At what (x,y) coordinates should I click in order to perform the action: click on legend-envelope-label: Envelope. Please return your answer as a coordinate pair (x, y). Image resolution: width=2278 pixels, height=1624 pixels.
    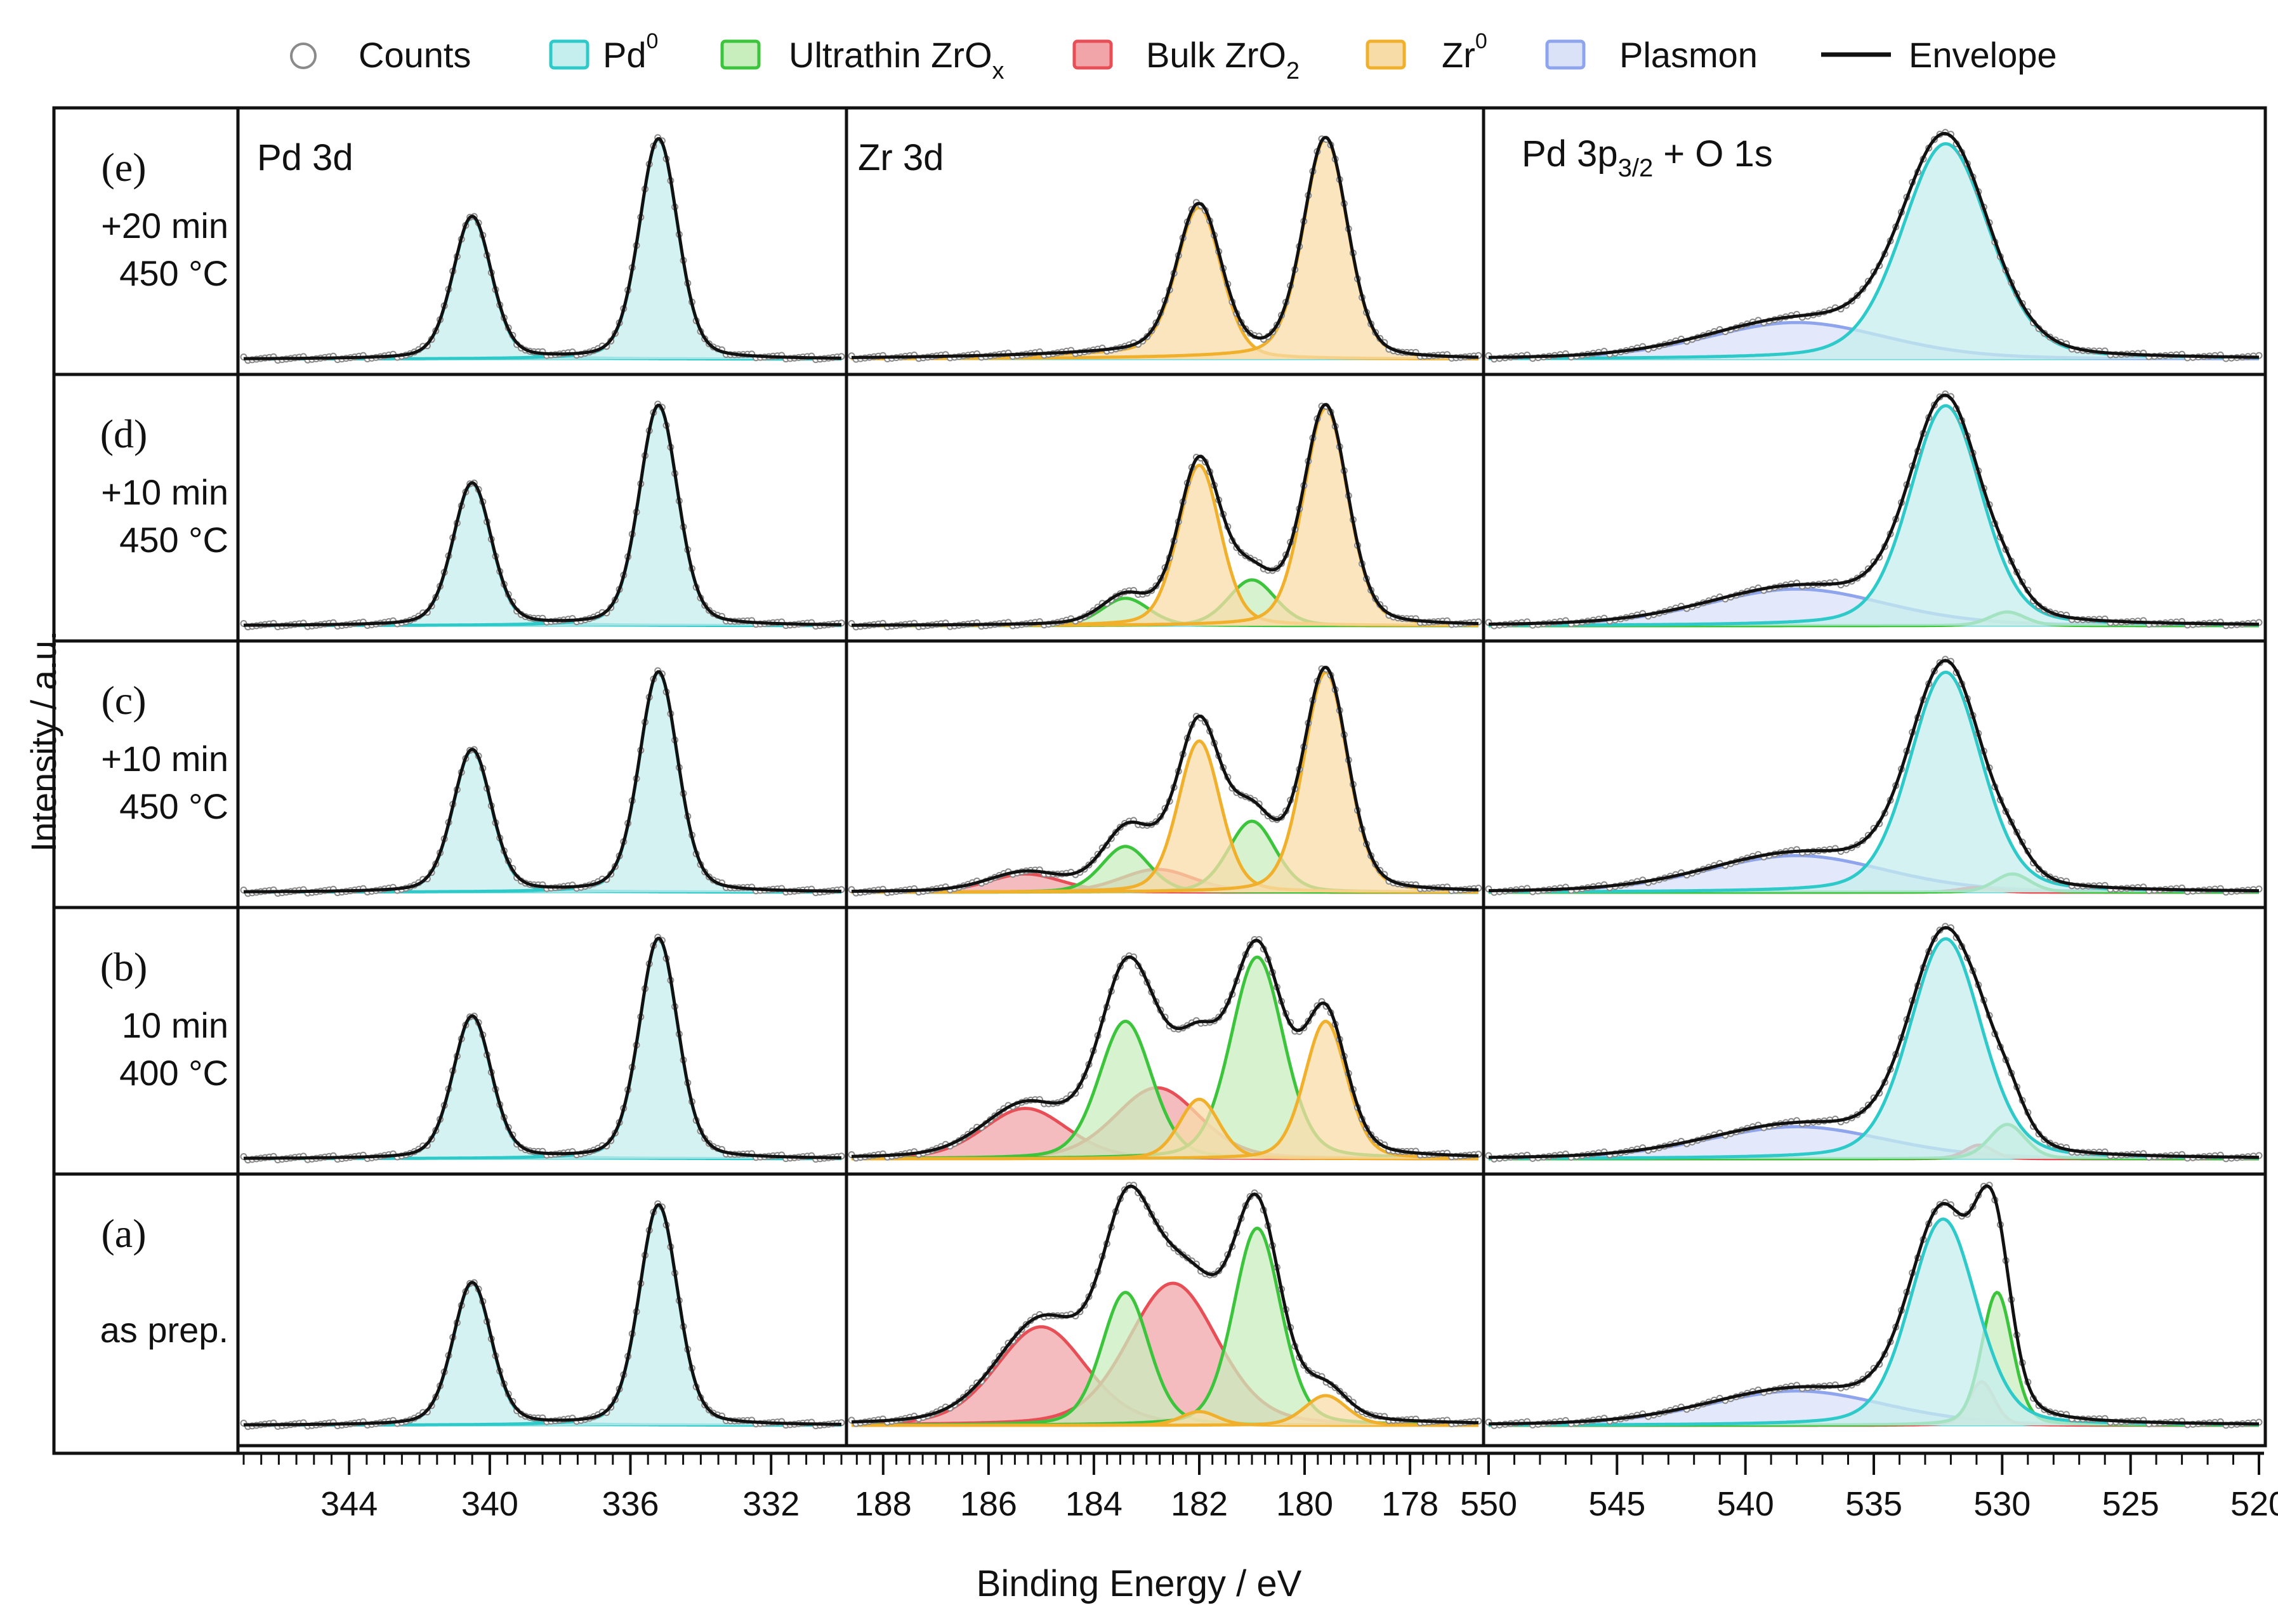
    Looking at the image, I should click on (1983, 55).